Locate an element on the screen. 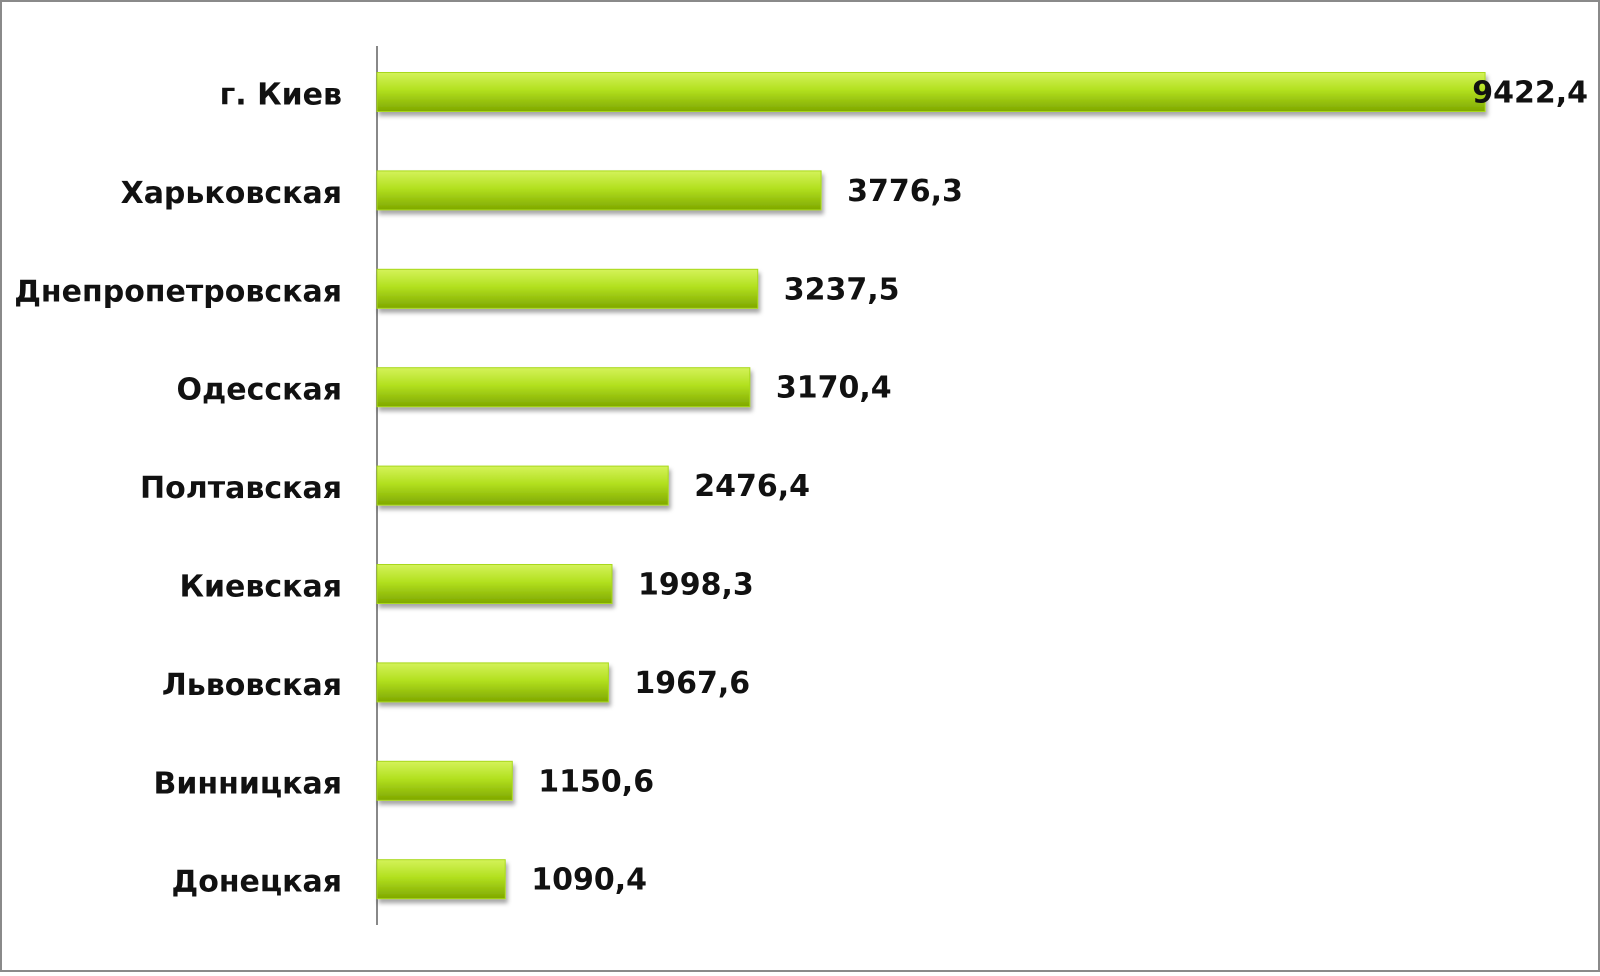 The image size is (1600, 976). category-label: Полтавская is located at coordinates (241, 488).